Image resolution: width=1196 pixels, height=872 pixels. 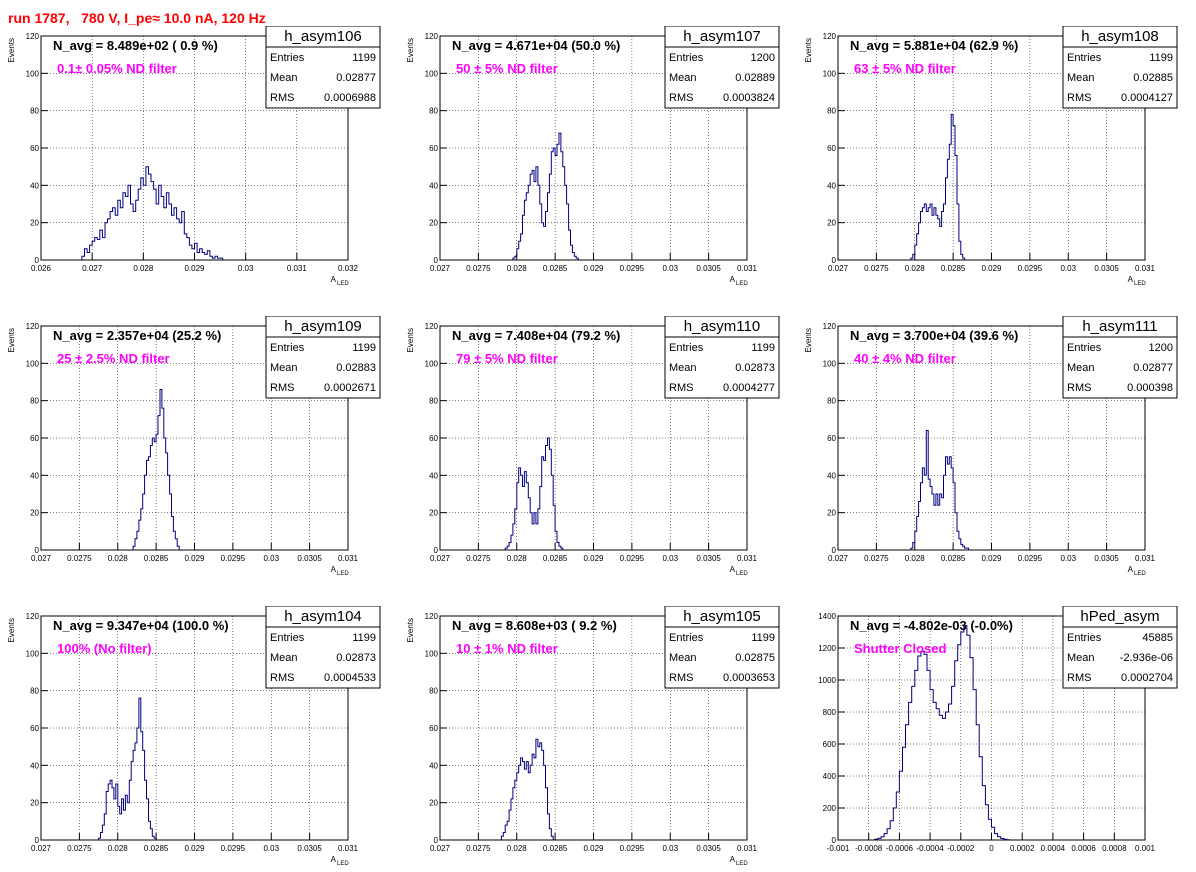 I want to click on x-tick-label: 0.0006, so click(x=1083, y=848).